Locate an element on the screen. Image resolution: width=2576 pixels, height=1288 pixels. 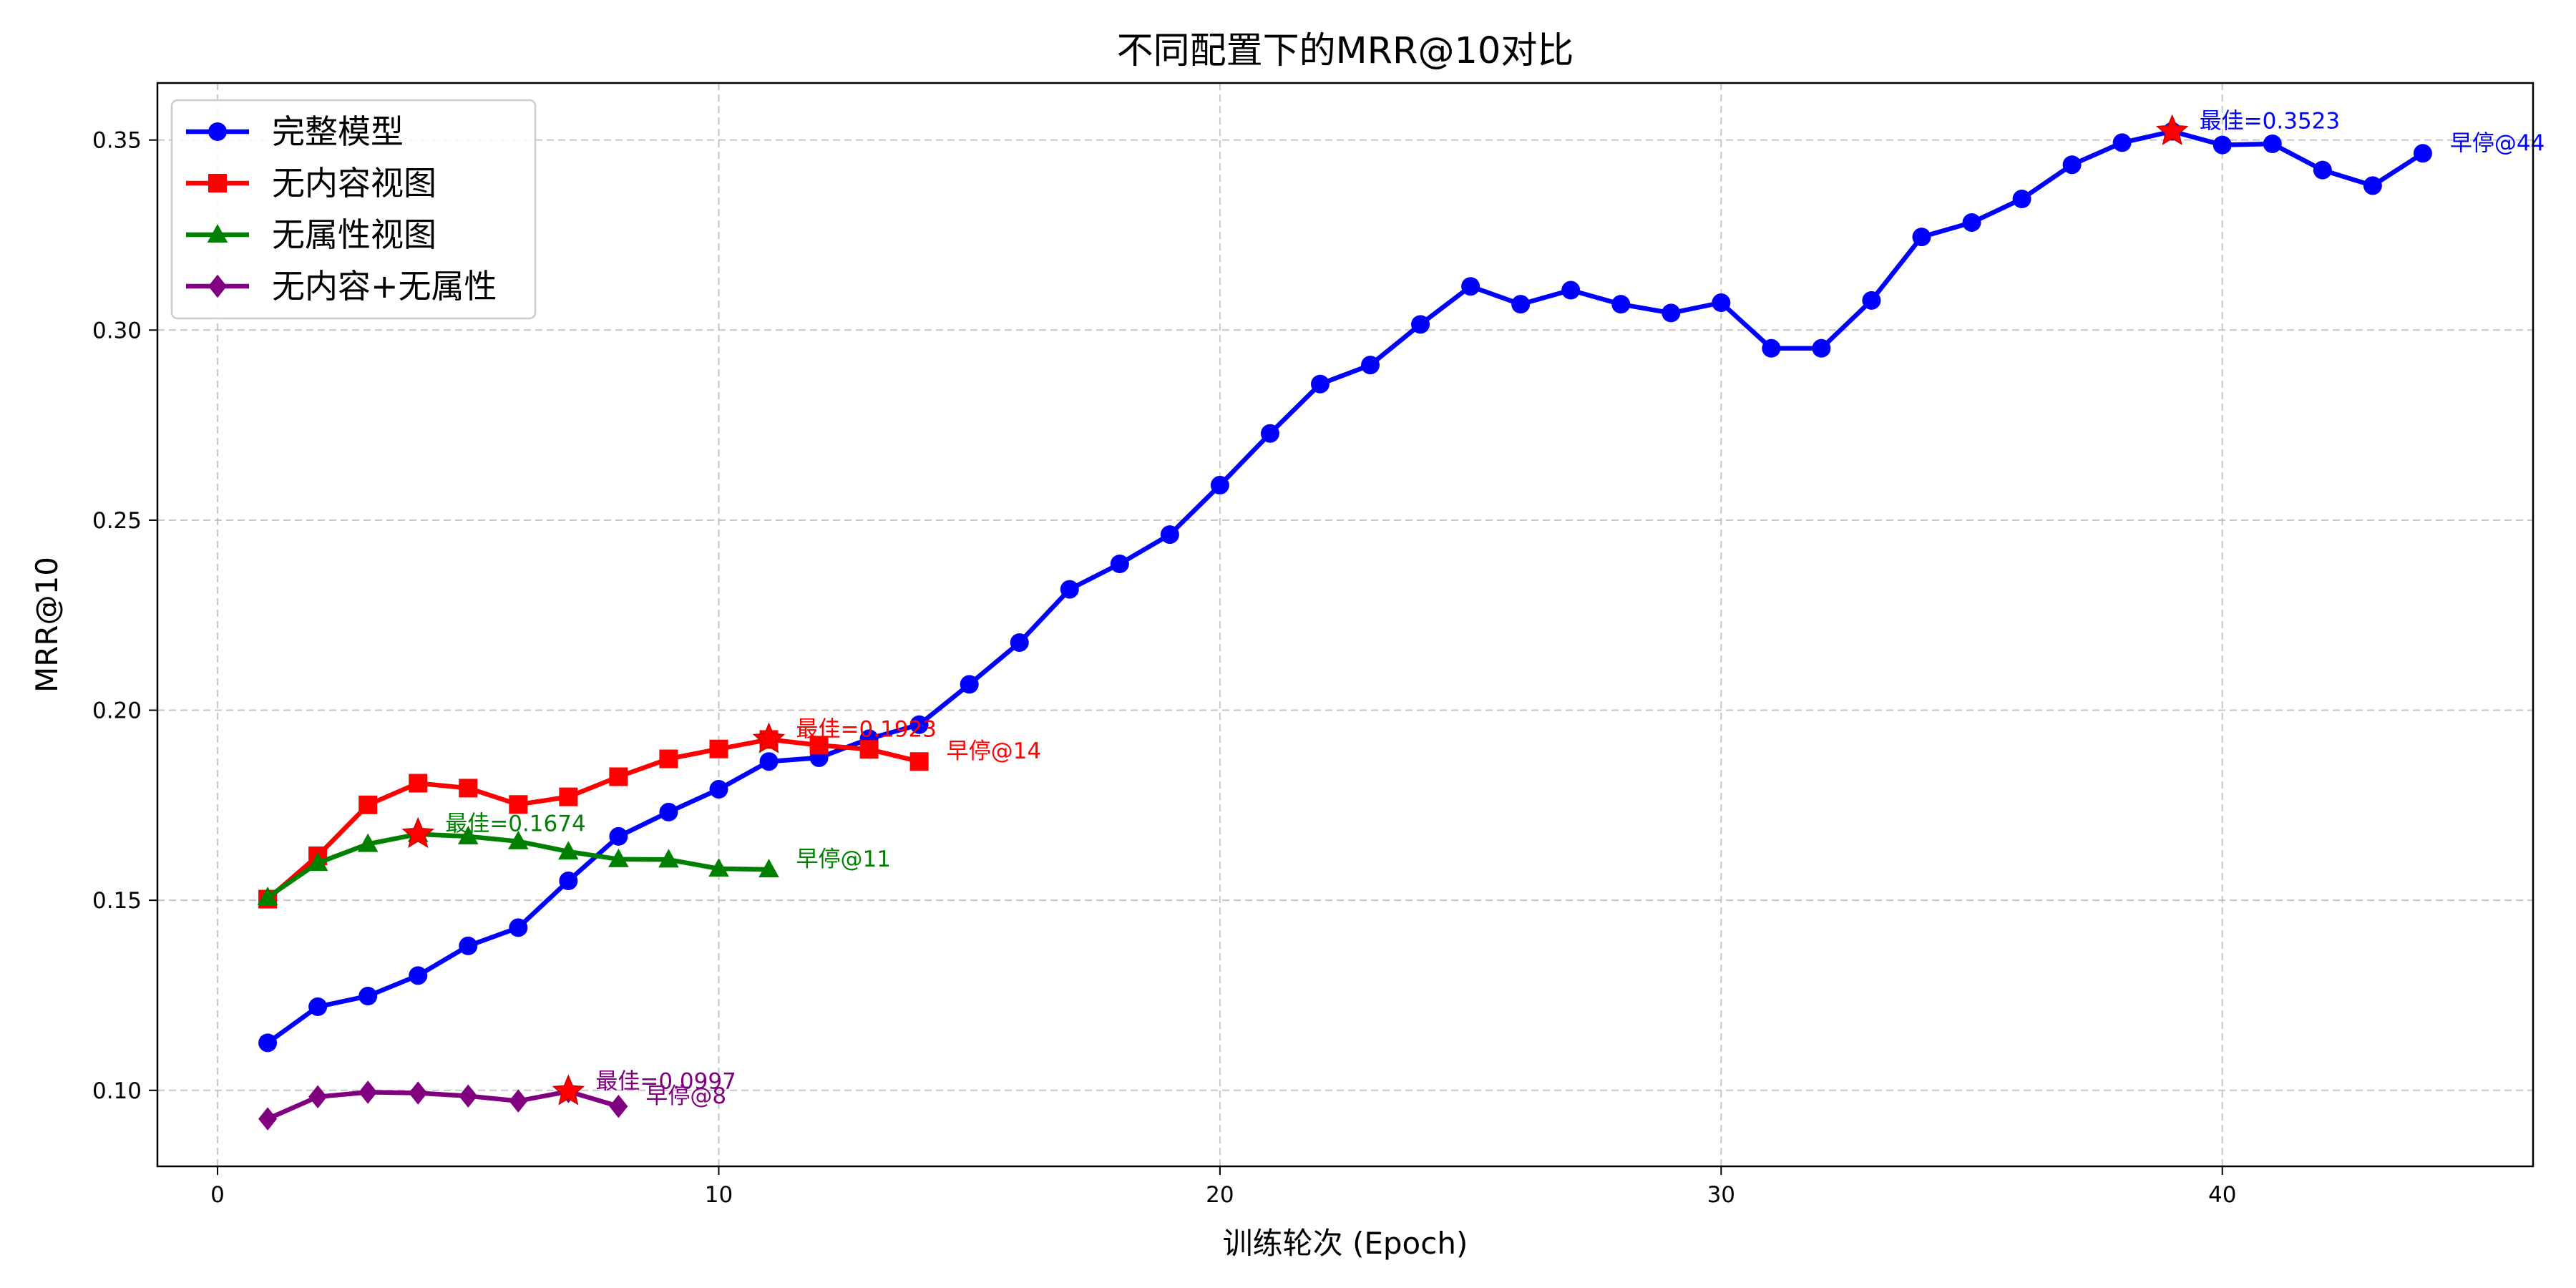
best-value-label: 最佳=0.0997 is located at coordinates (665, 1081).